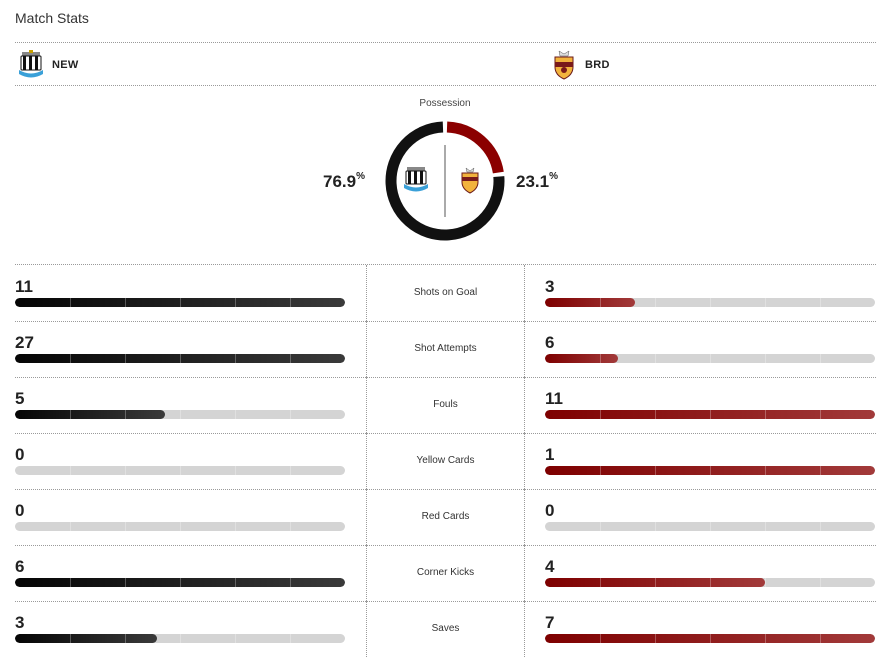 The width and height of the screenshot is (882, 657). I want to click on stat-label: Saves, so click(445, 628).